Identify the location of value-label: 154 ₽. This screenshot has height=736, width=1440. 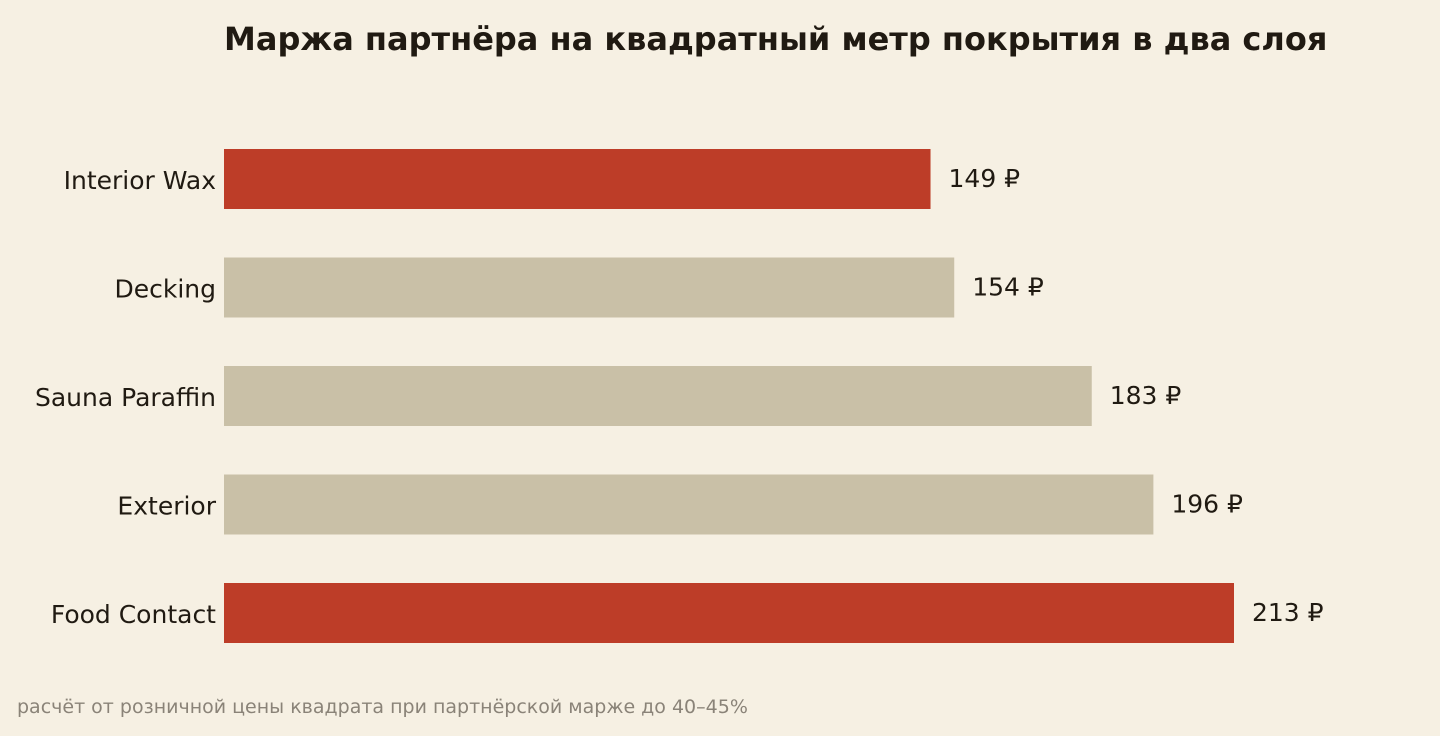
(1008, 287).